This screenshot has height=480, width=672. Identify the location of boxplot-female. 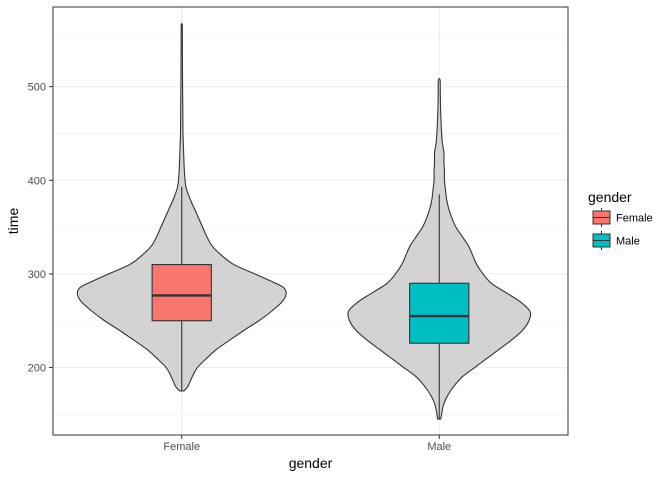
(181, 288).